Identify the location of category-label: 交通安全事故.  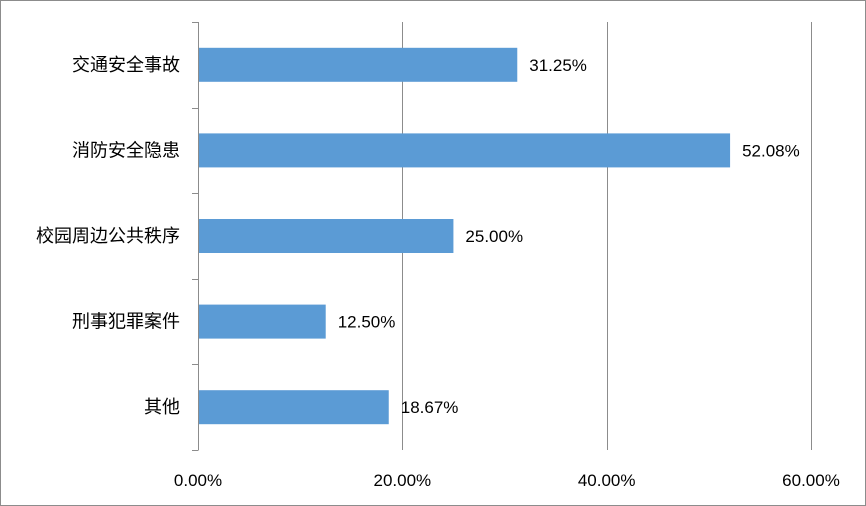
(126, 65).